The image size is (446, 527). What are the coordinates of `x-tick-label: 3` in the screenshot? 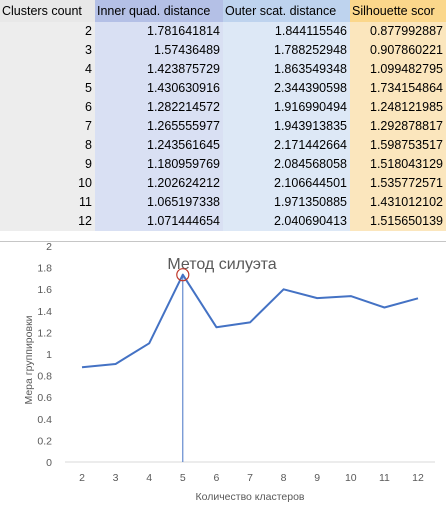 It's located at (116, 478).